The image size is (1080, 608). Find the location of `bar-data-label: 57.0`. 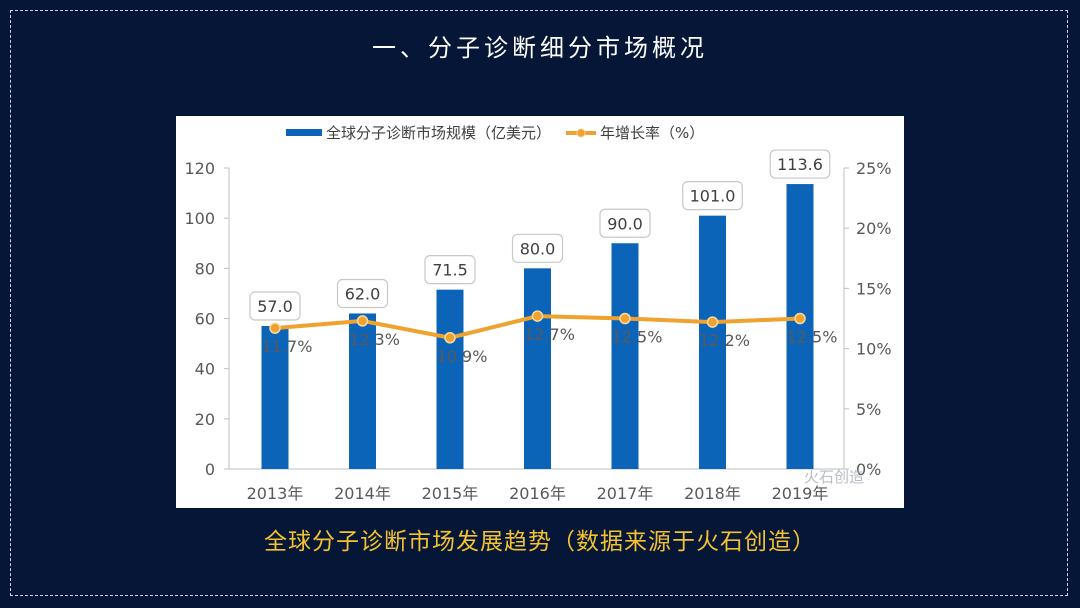

bar-data-label: 57.0 is located at coordinates (275, 306).